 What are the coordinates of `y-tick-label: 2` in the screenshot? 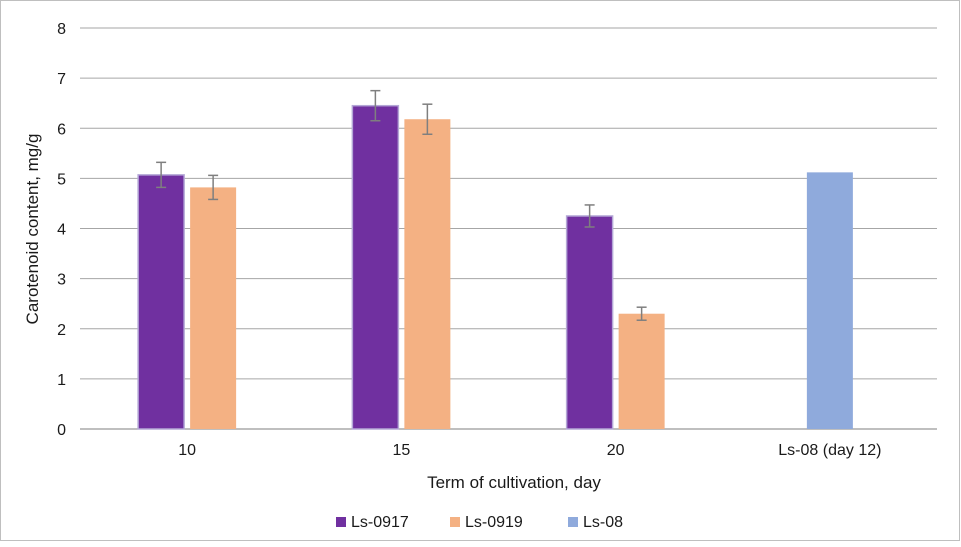 It's located at (61, 330).